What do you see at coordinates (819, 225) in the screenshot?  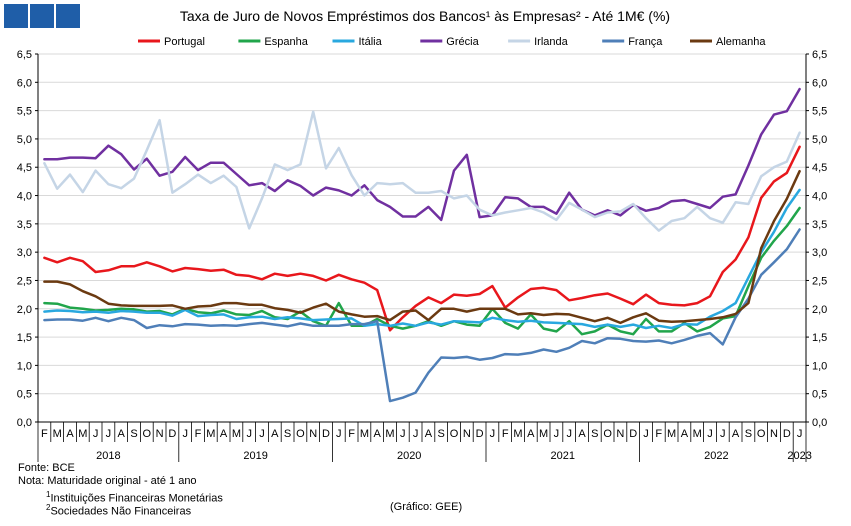 I see `y-tick-label-right: 3,5` at bounding box center [819, 225].